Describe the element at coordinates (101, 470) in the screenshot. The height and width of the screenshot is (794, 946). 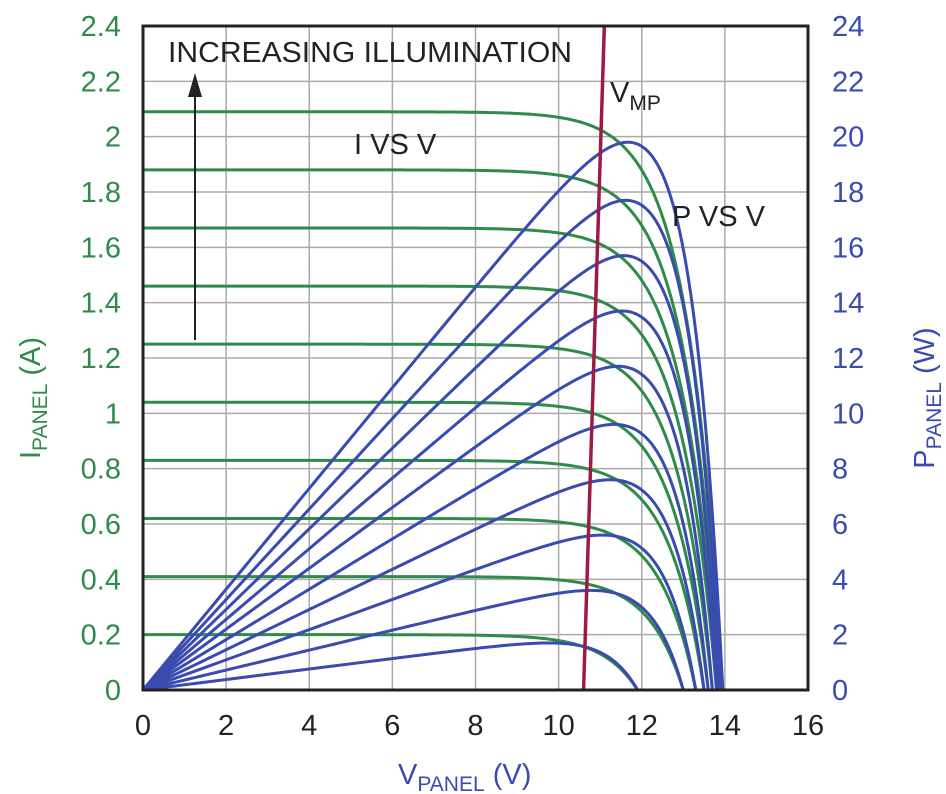
I see `left-tick-label: 0.8` at that location.